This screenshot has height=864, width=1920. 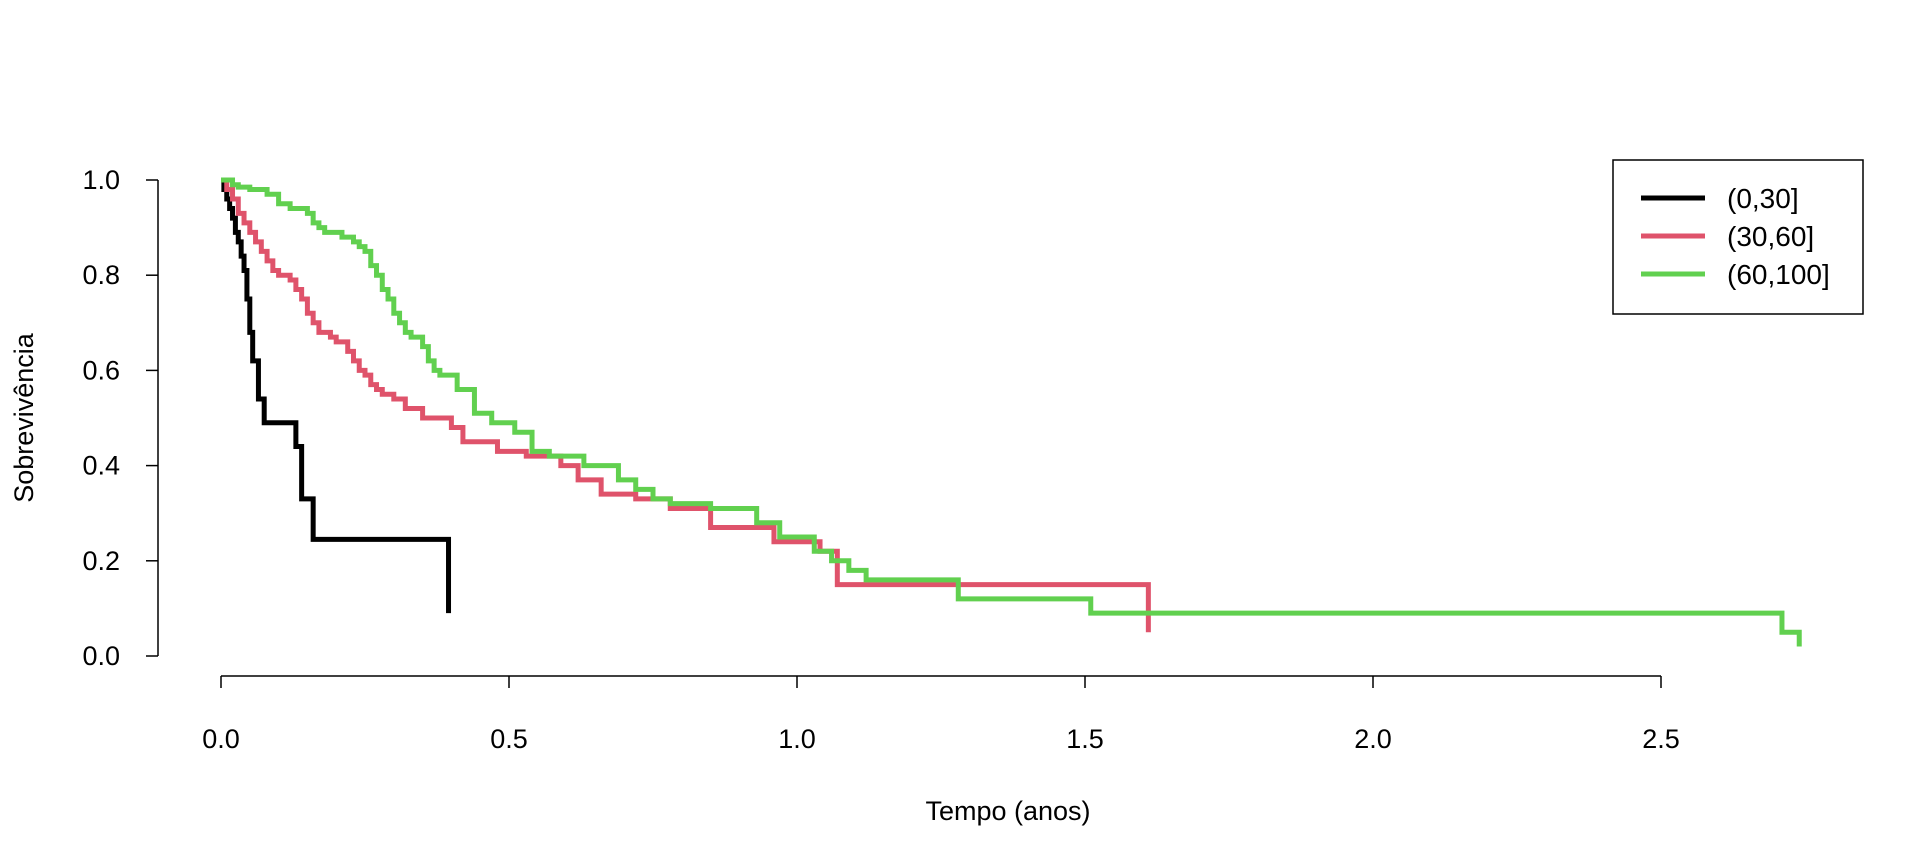 What do you see at coordinates (101, 275) in the screenshot?
I see `y-tick-label: 0.8` at bounding box center [101, 275].